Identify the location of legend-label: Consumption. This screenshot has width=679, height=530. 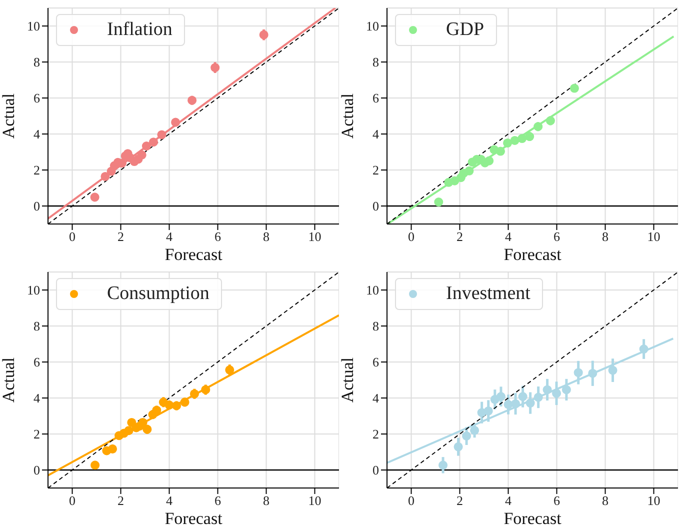
(158, 294).